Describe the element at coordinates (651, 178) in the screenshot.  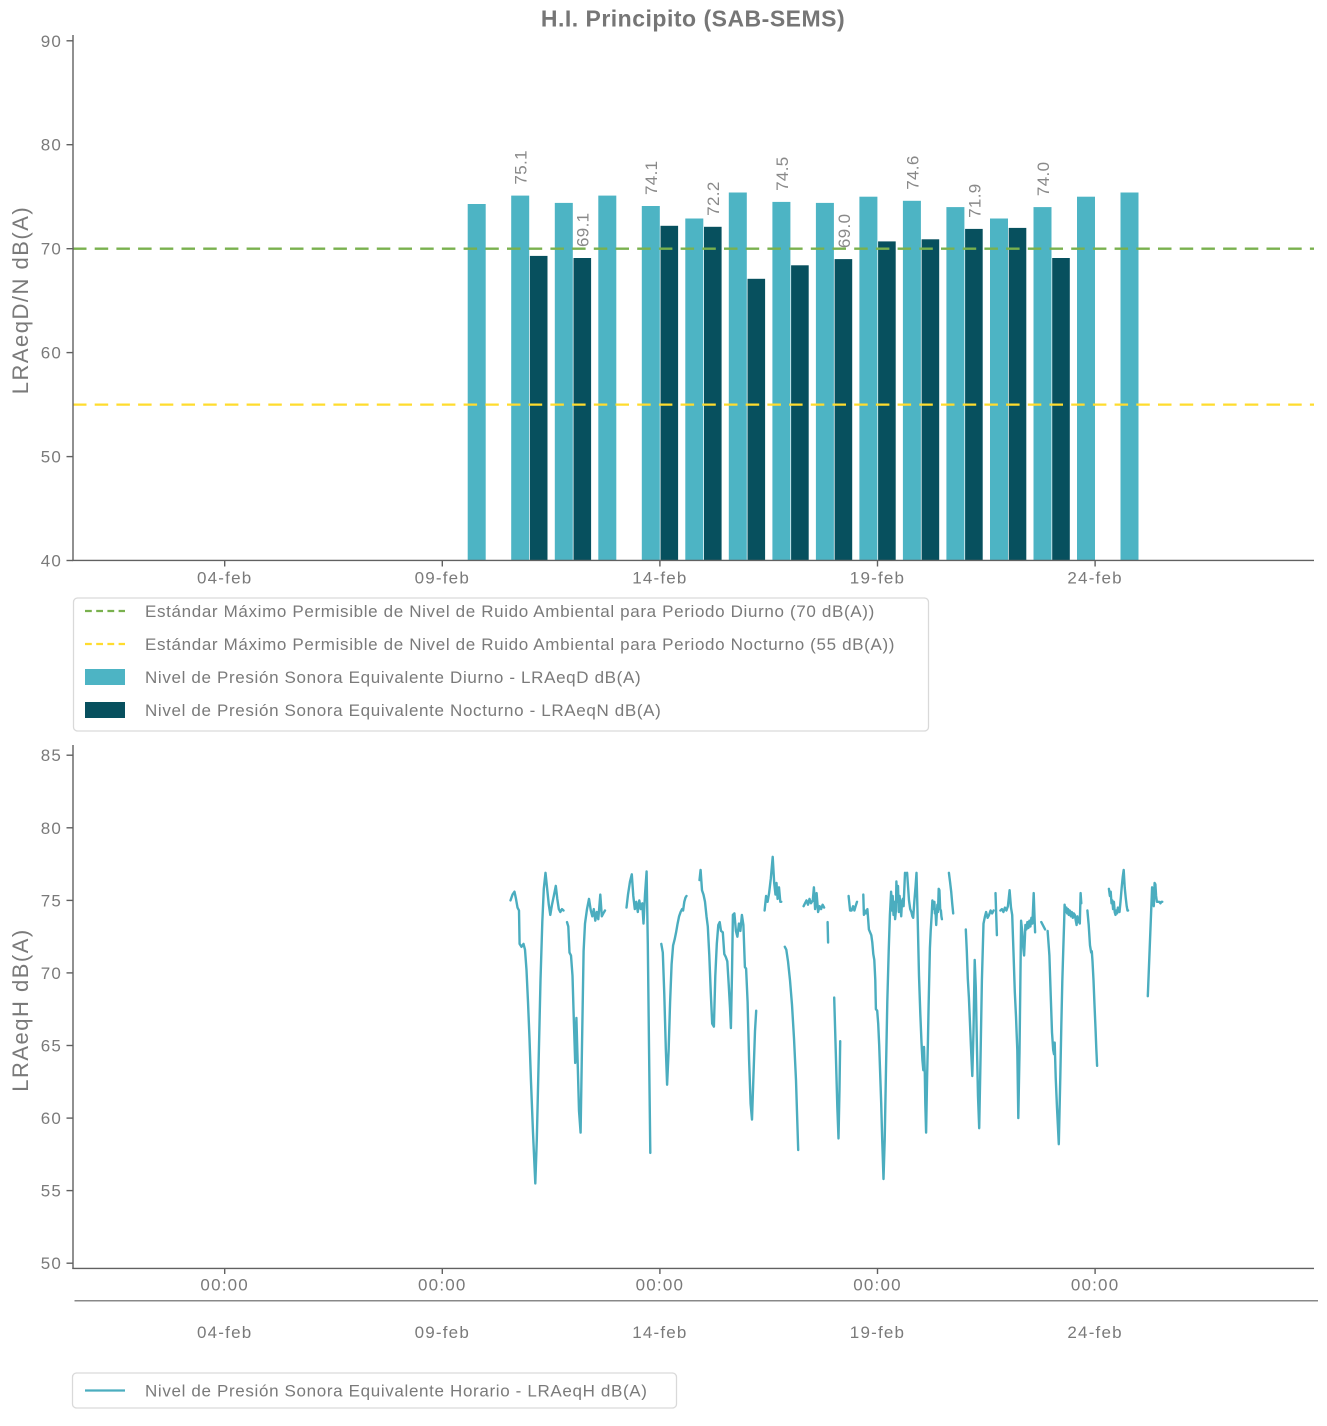
I see `svg-text: 74.1` at that location.